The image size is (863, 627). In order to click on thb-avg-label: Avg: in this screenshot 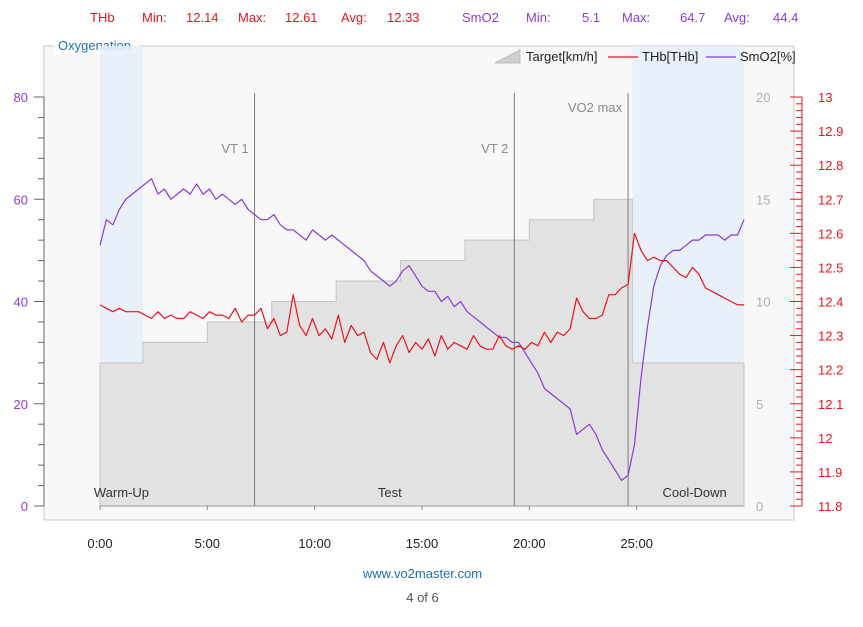, I will do `click(354, 17)`.